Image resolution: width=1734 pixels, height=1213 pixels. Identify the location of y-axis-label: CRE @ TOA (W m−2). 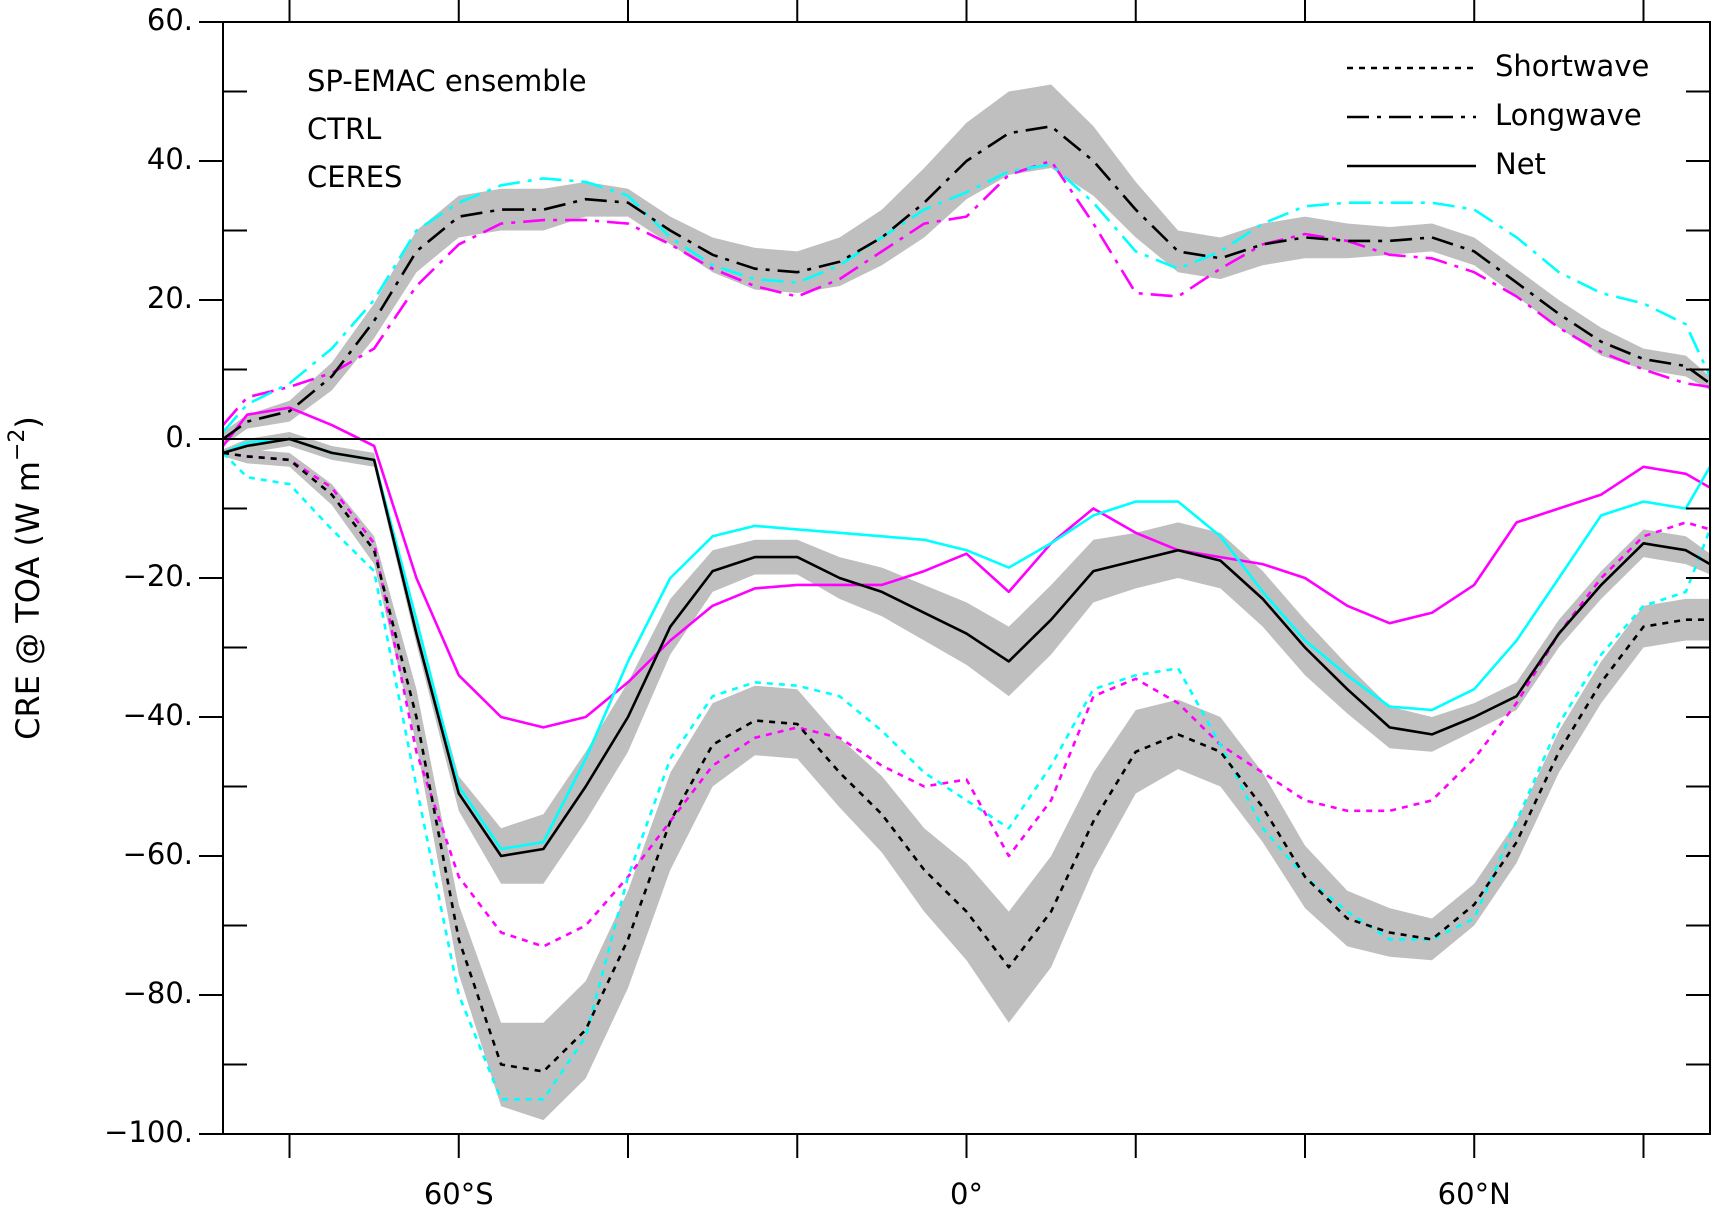
(26, 578).